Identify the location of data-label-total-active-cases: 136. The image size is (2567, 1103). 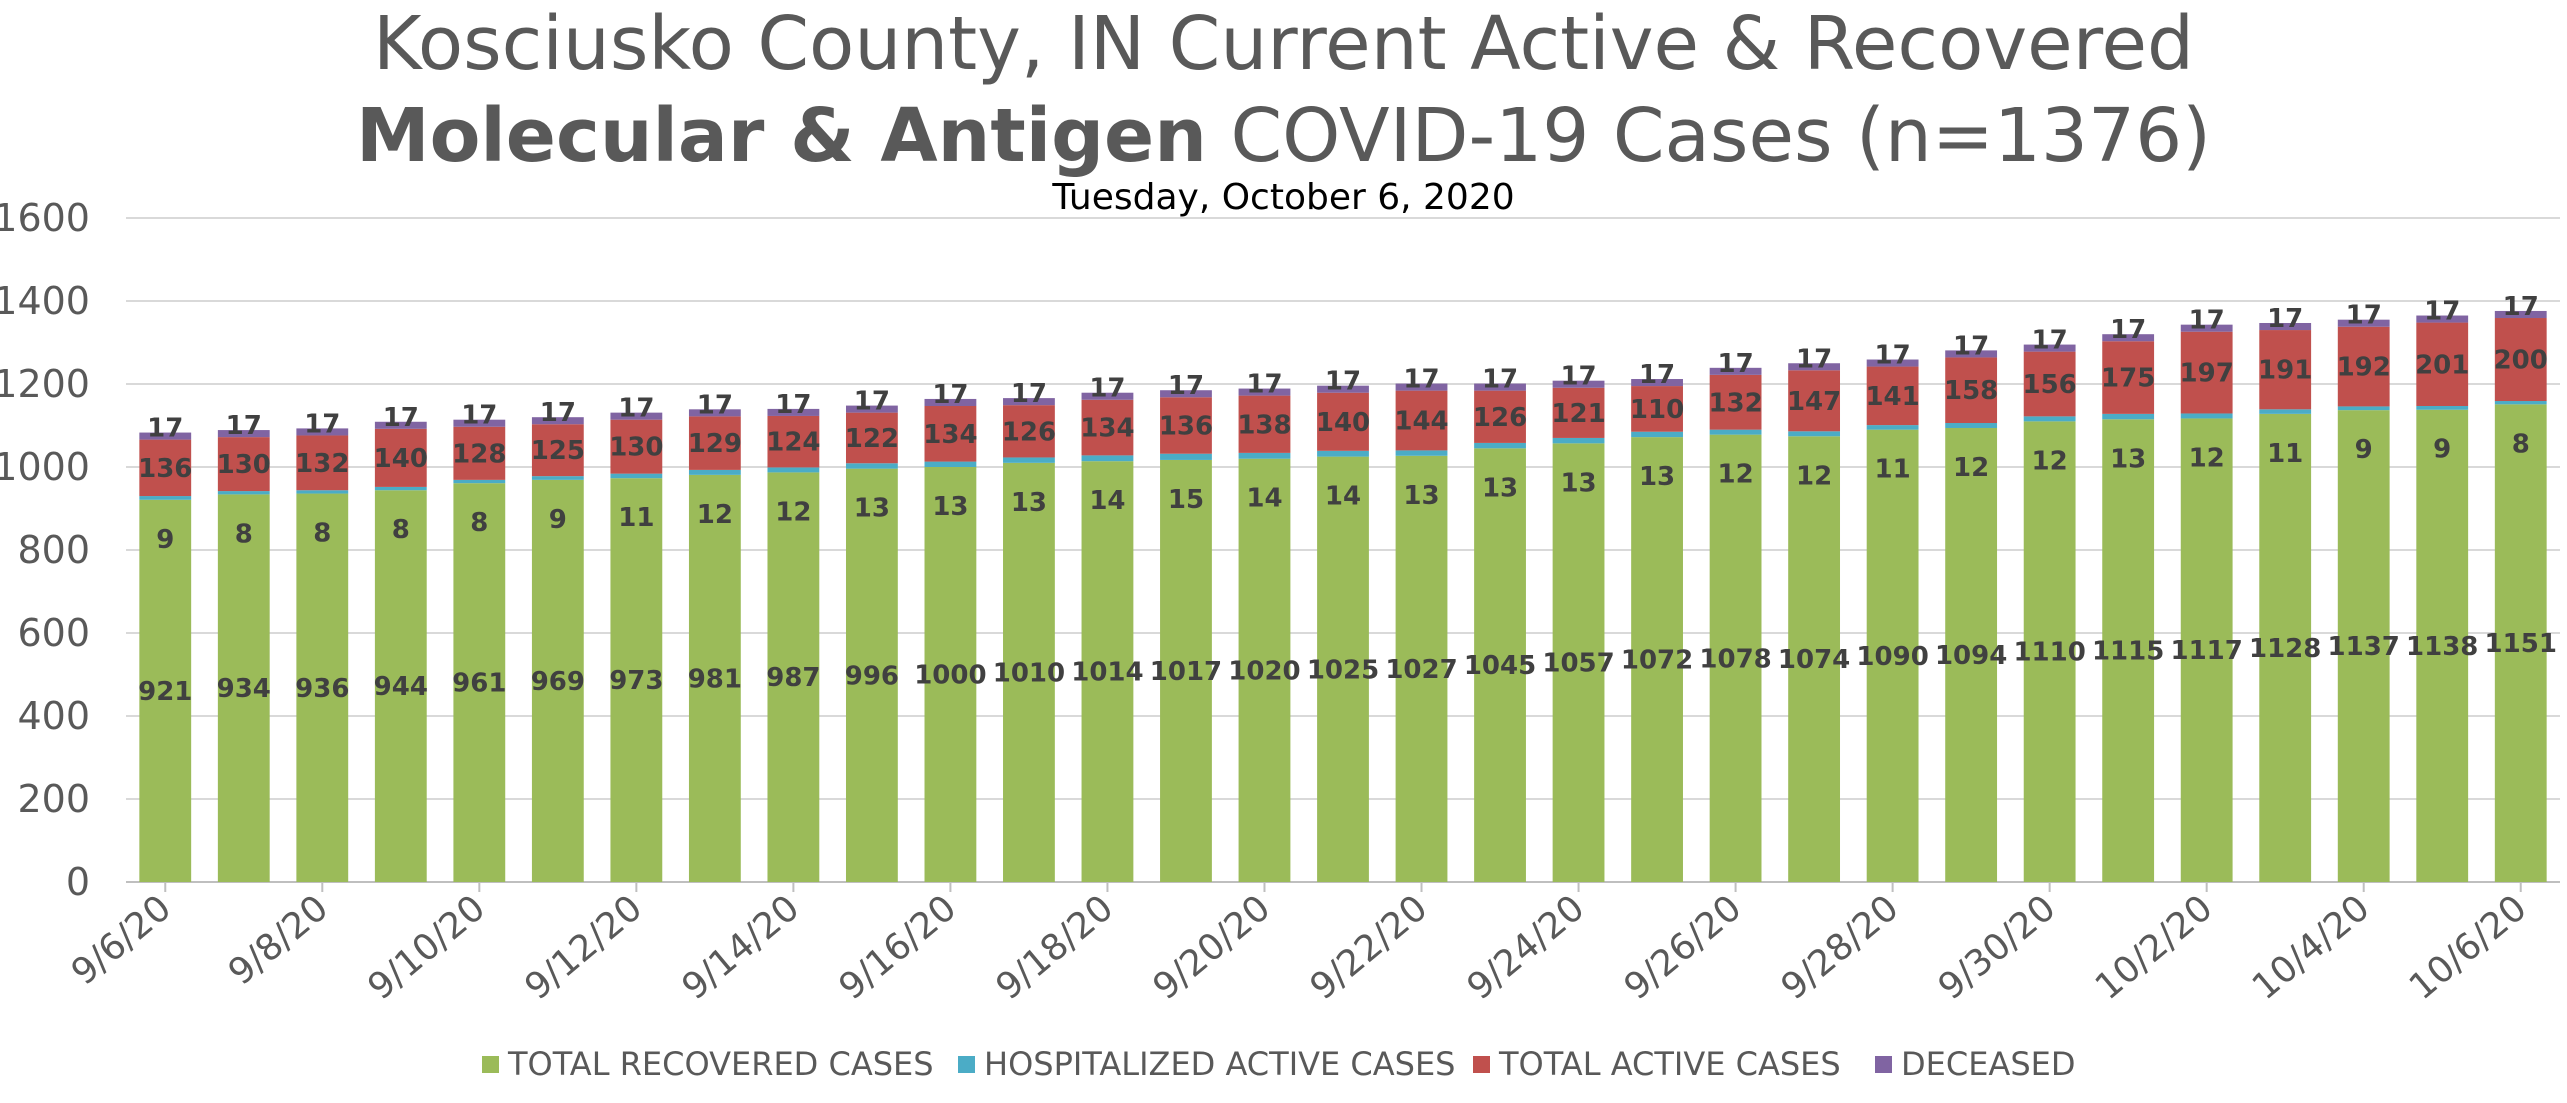
(1186, 427).